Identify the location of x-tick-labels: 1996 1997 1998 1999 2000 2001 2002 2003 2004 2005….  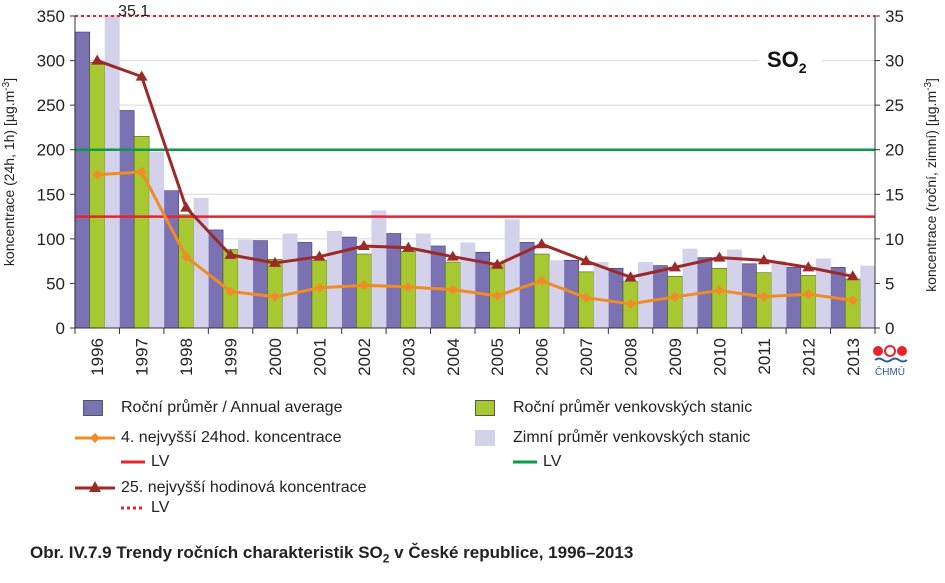
(475, 357).